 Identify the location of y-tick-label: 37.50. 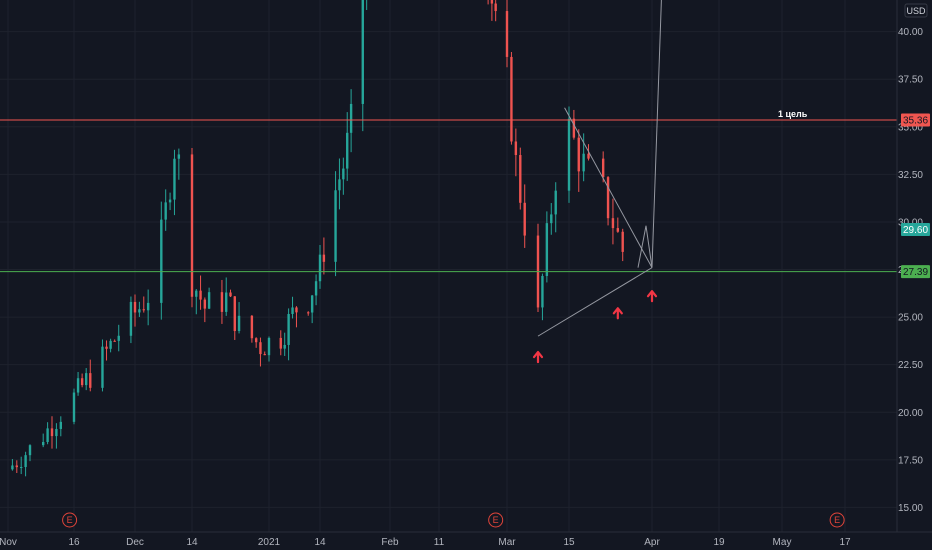
(910, 80).